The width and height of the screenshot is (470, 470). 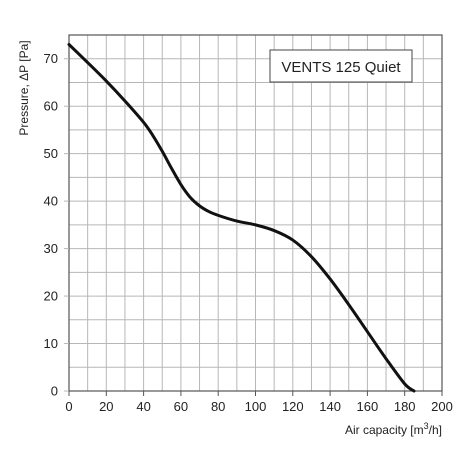 What do you see at coordinates (293, 406) in the screenshot?
I see `x-tick-label: 120` at bounding box center [293, 406].